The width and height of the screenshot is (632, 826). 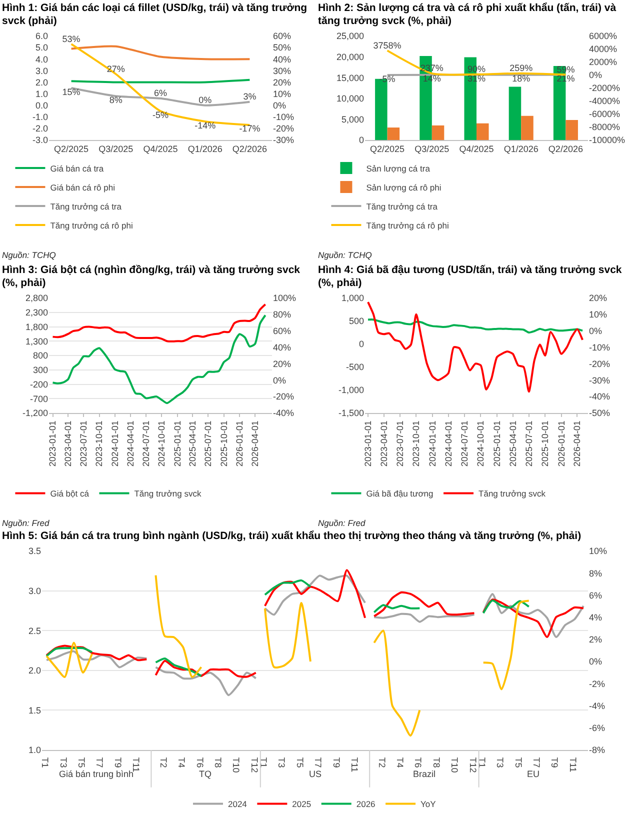 What do you see at coordinates (282, 47) in the screenshot?
I see `y2-tick-label: 50%` at bounding box center [282, 47].